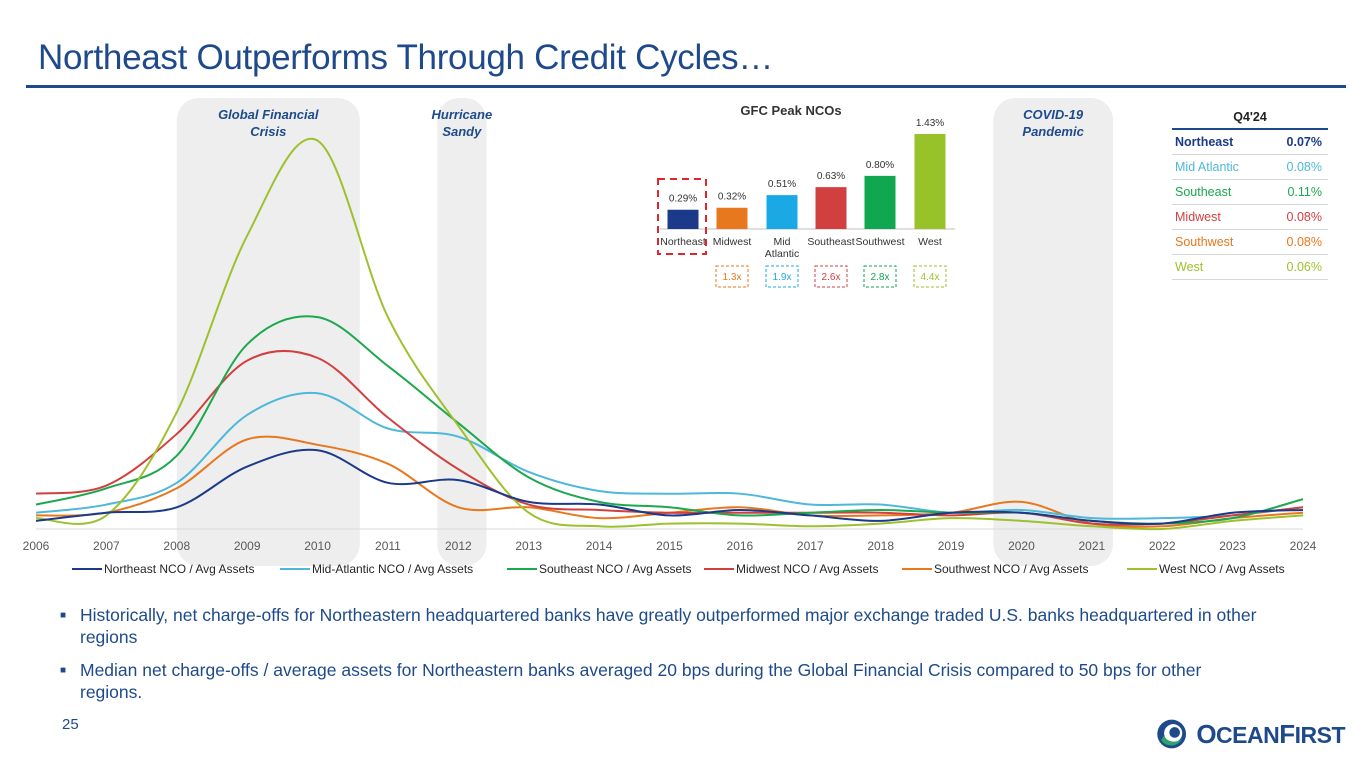 The image size is (1365, 768). Describe the element at coordinates (790, 110) in the screenshot. I see `inset-chart-title: GFC Peak NCOs` at that location.